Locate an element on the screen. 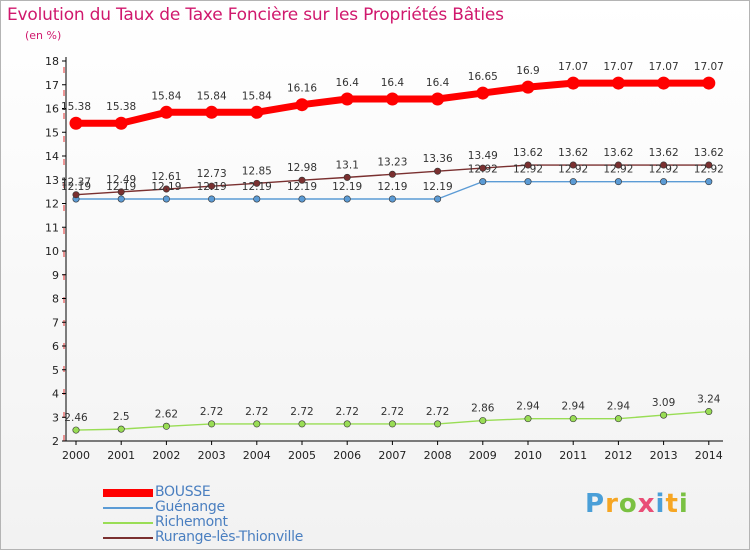 This screenshot has width=750, height=550. data-label-rurange-l-s-thionville: 12.98 is located at coordinates (302, 168).